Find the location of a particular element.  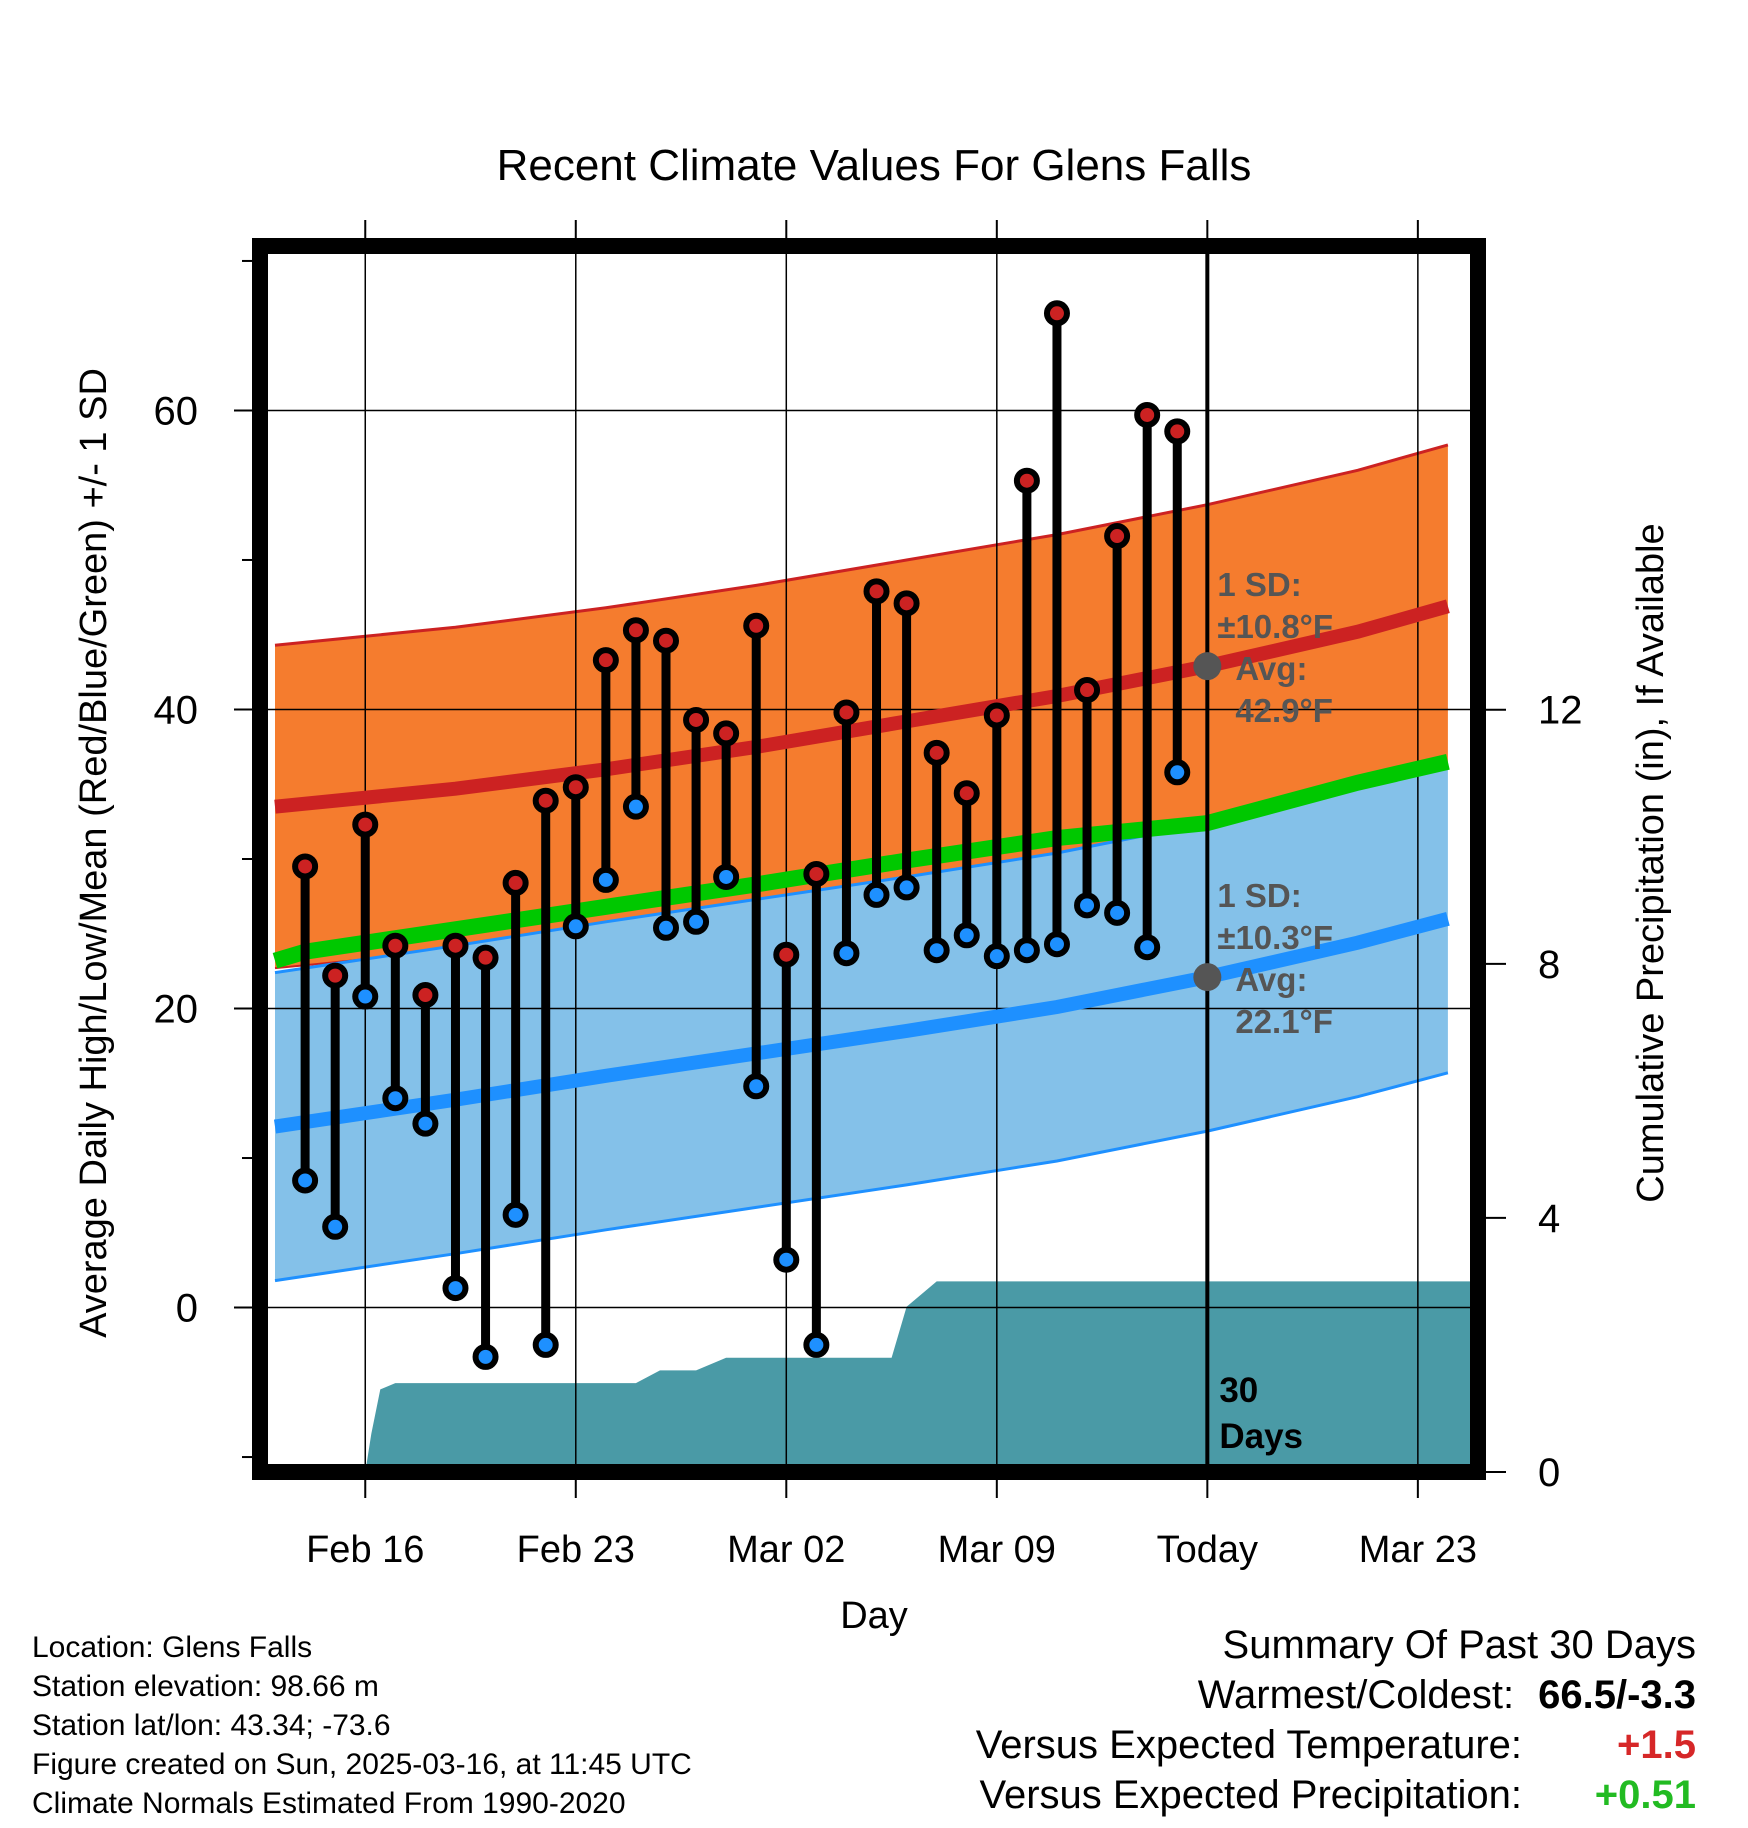

low-avg-marker is located at coordinates (1207, 977).